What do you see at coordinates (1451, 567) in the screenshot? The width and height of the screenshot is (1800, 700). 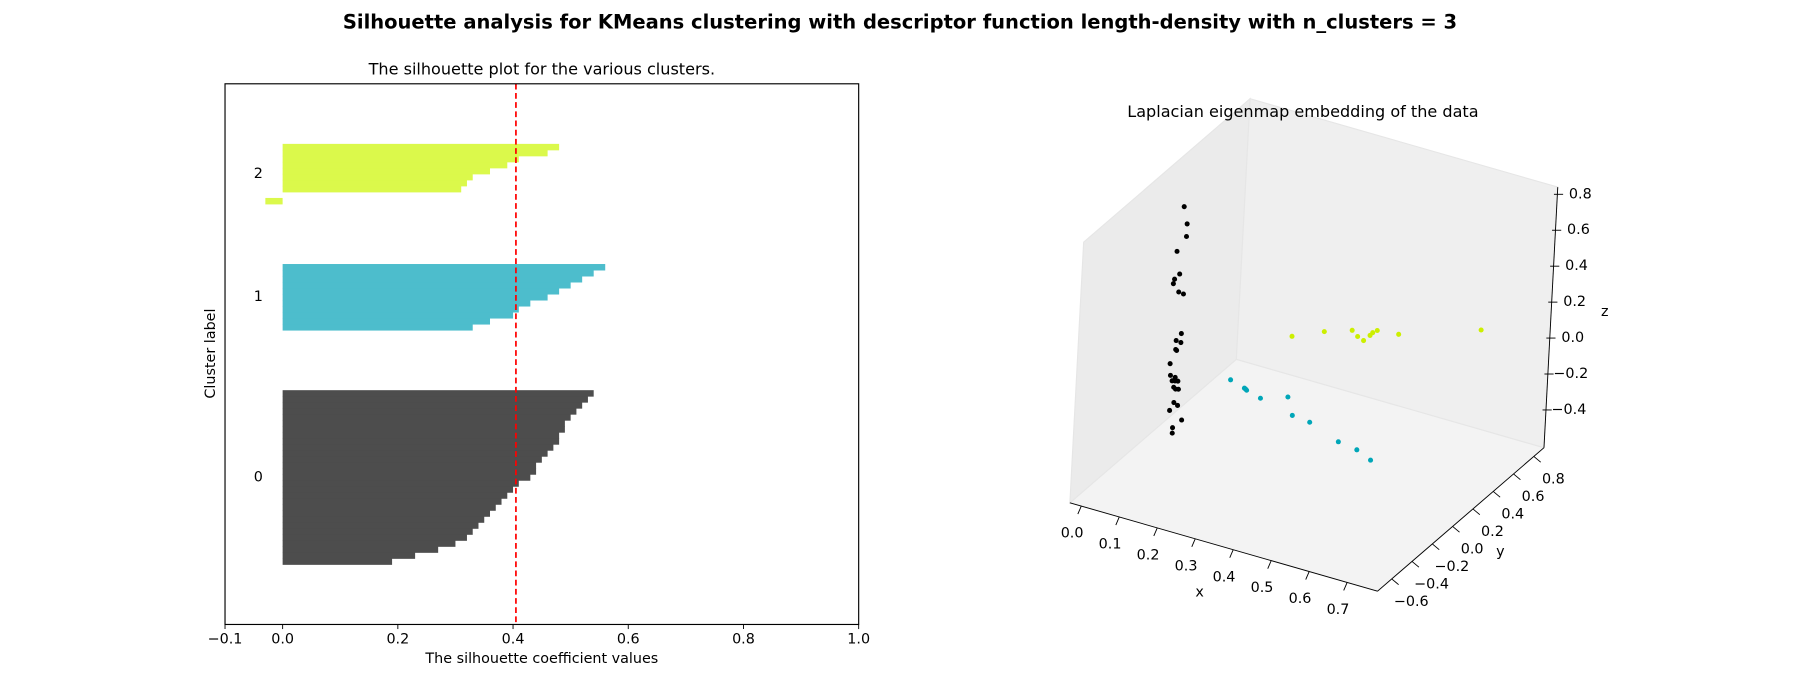 I see `y-tick-label: −0.2` at bounding box center [1451, 567].